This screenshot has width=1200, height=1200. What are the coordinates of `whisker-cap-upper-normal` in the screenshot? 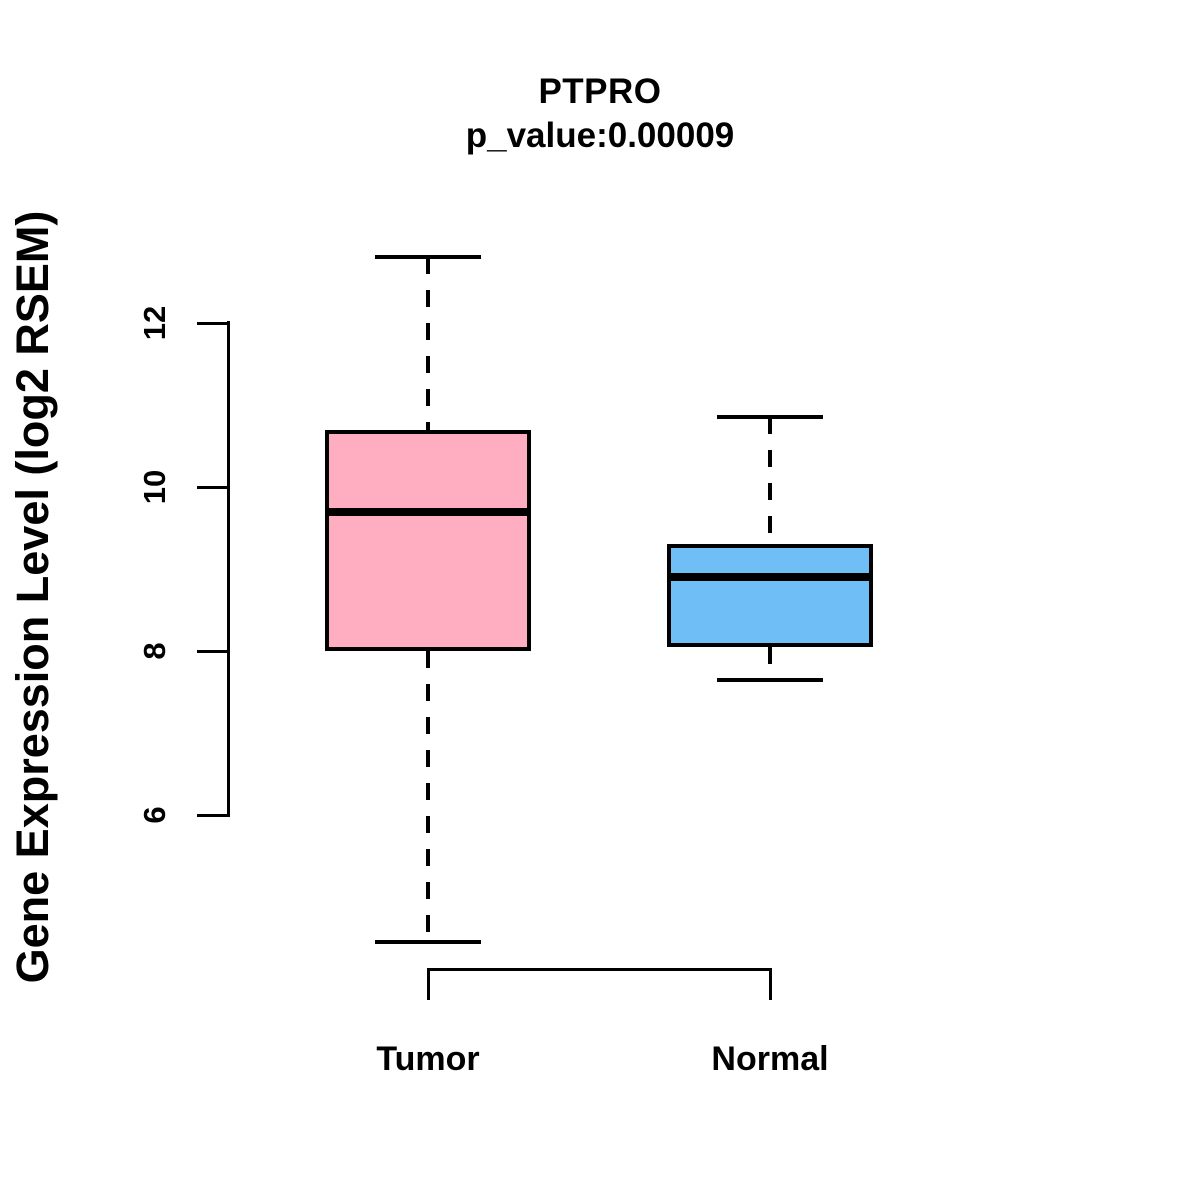 It's located at (770, 417).